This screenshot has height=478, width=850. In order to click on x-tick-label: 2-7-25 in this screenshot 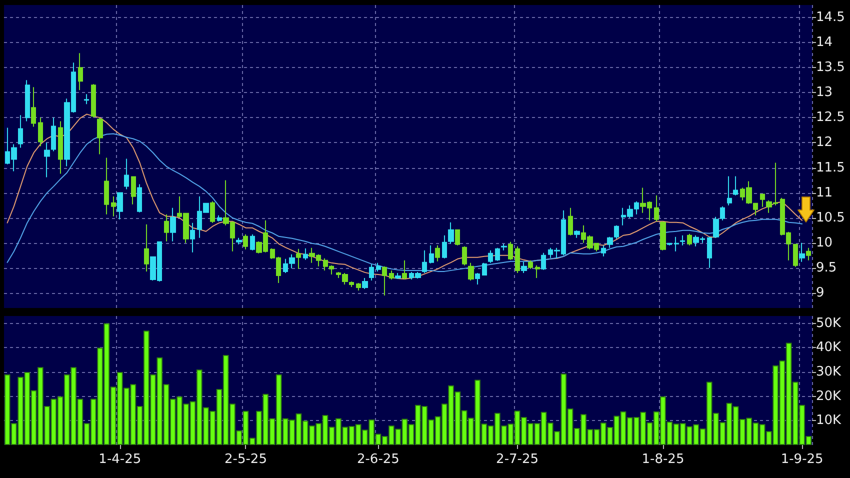, I will do `click(517, 459)`.